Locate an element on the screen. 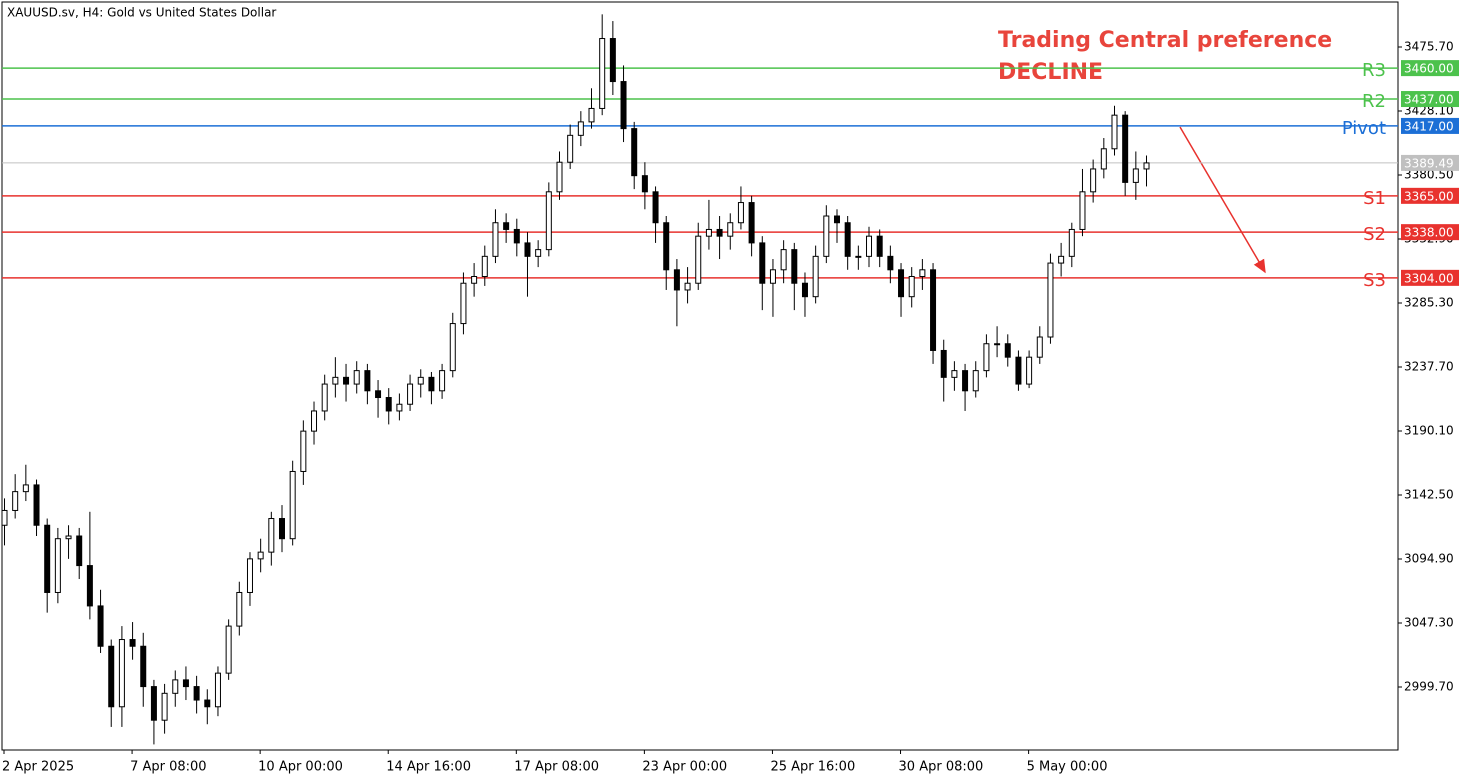 The width and height of the screenshot is (1476, 784). x-tick-label: 2 Apr 2025 is located at coordinates (38, 767).